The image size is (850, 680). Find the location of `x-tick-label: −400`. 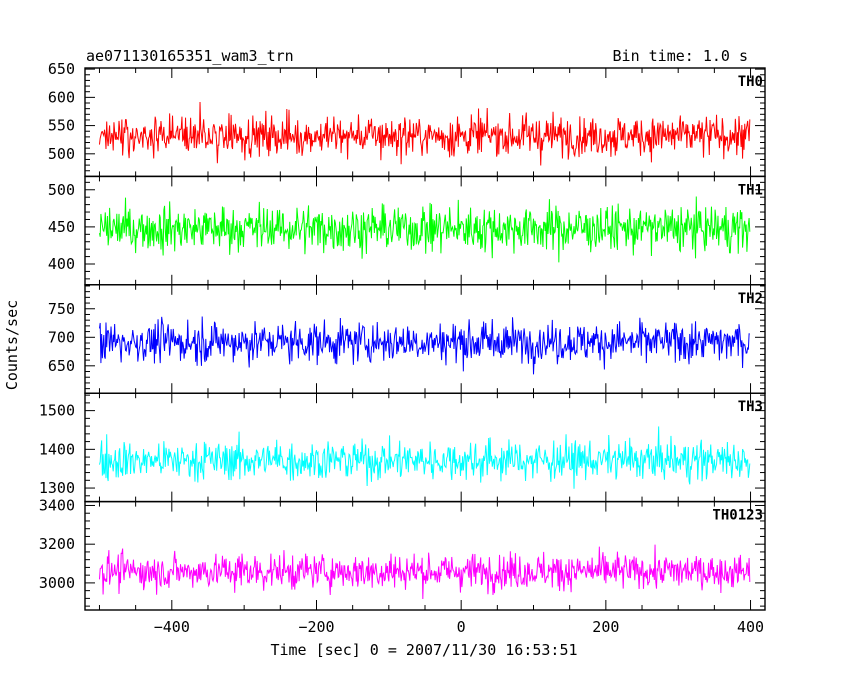

x-tick-label: −400 is located at coordinates (172, 627).